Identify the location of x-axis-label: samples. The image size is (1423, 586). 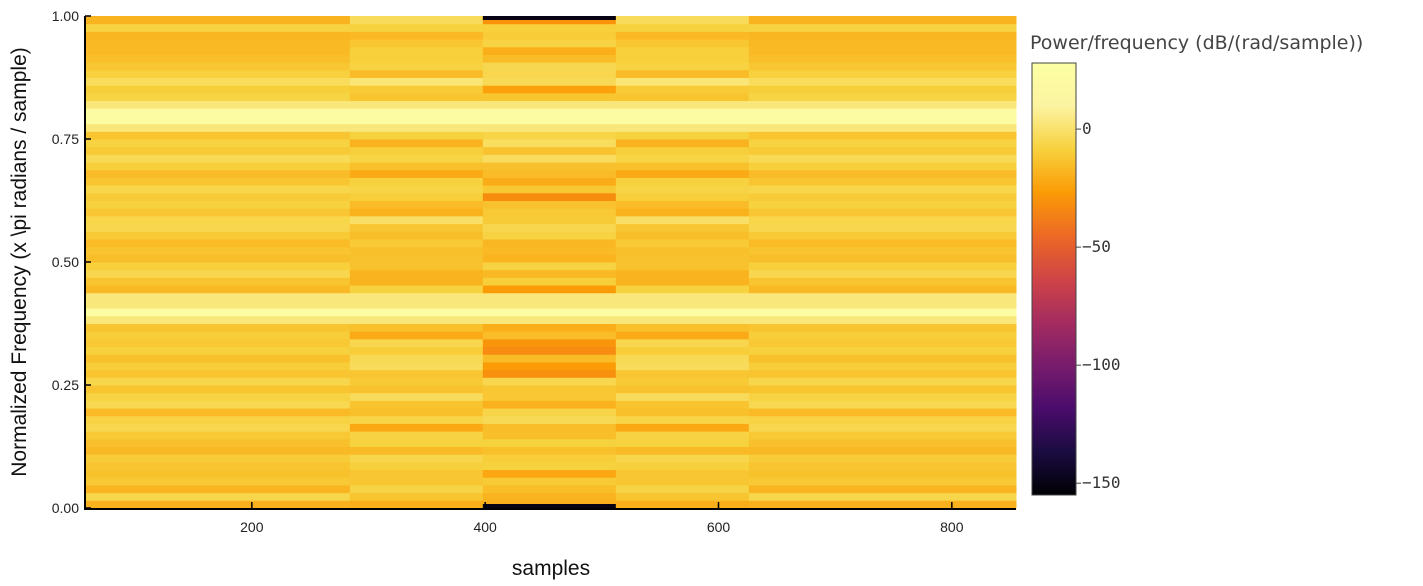
(551, 568).